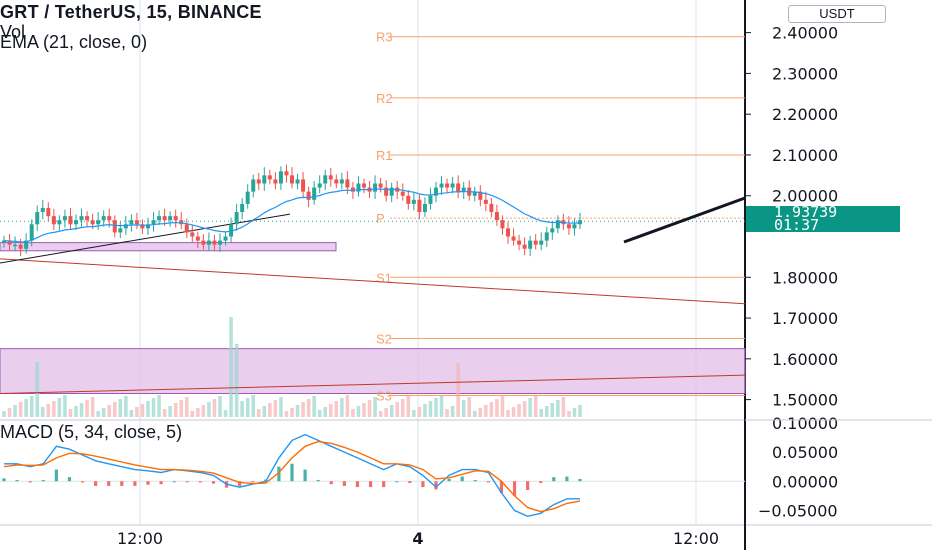  What do you see at coordinates (292, 476) in the screenshot?
I see `signal-line` at bounding box center [292, 476].